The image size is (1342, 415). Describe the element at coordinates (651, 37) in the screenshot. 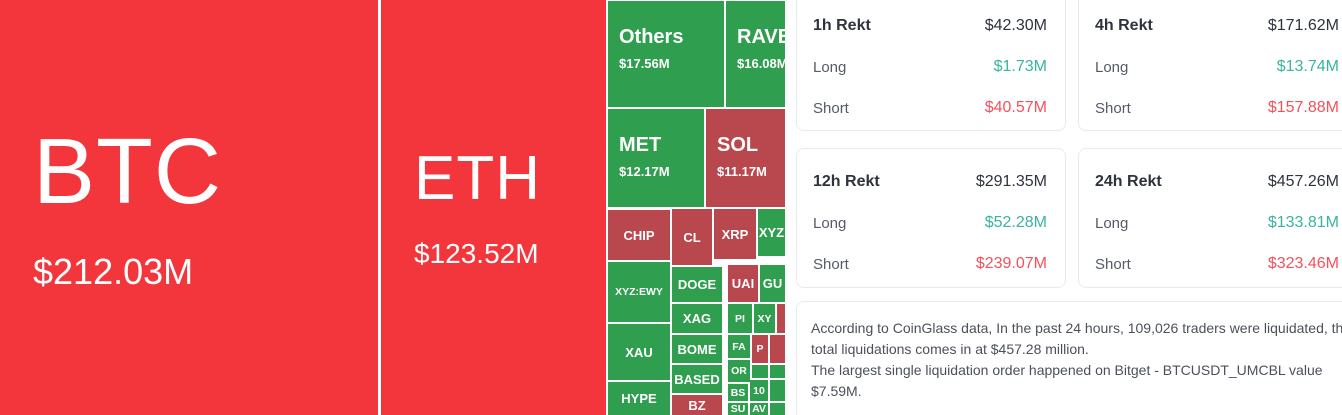

I see `treemap-cell-label: Others` at that location.